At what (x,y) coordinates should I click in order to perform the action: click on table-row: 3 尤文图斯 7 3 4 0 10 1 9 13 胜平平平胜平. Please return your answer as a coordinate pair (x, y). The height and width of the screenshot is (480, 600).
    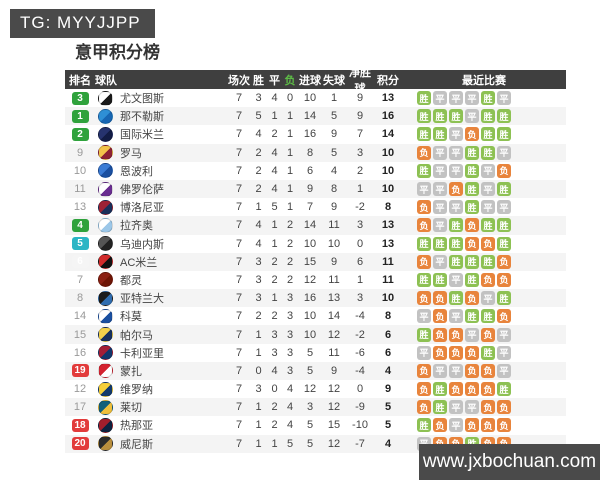
    Looking at the image, I should click on (315, 98).